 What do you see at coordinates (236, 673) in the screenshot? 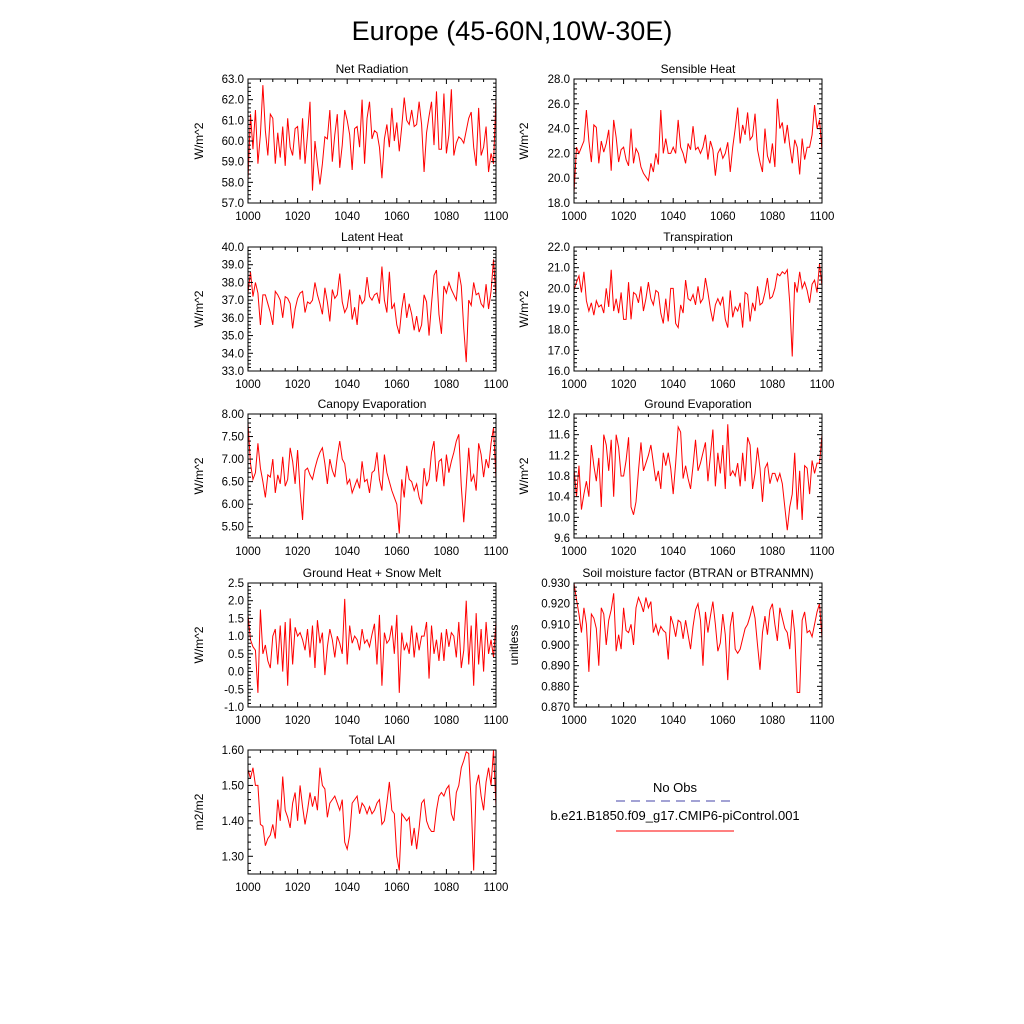
I see `y-tick-label: 0.0` at bounding box center [236, 673].